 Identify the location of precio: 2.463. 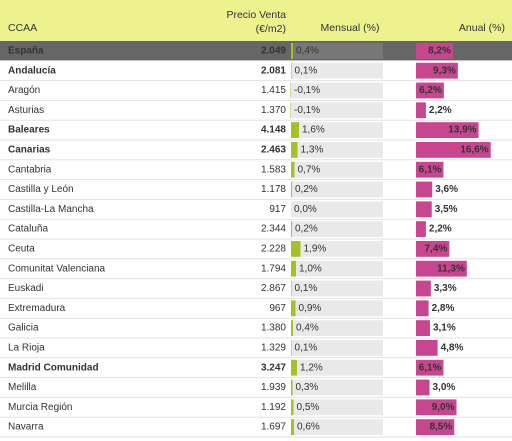
(273, 150).